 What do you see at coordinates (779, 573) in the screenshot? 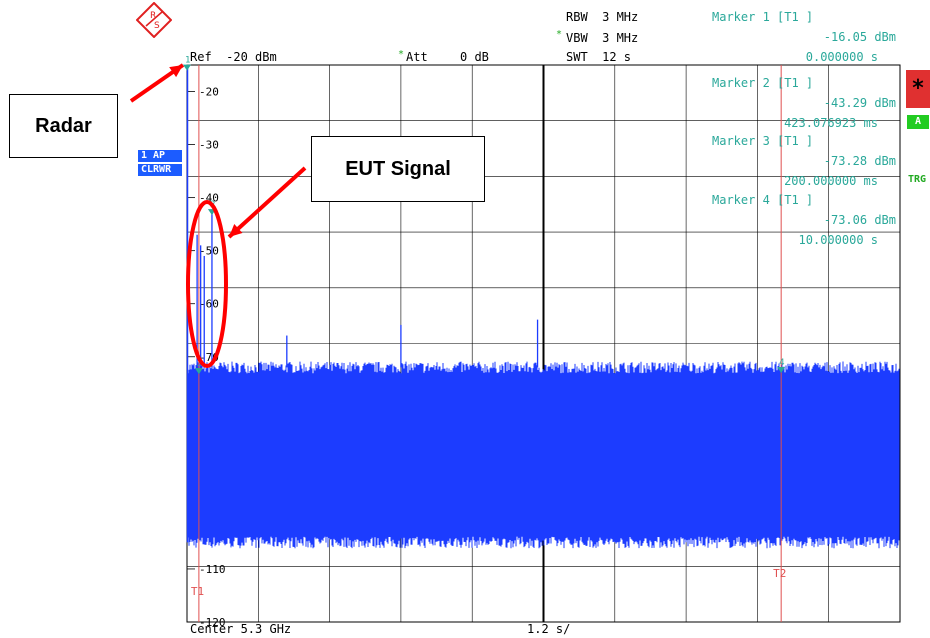
I see `trace-line-label: T2` at bounding box center [779, 573].